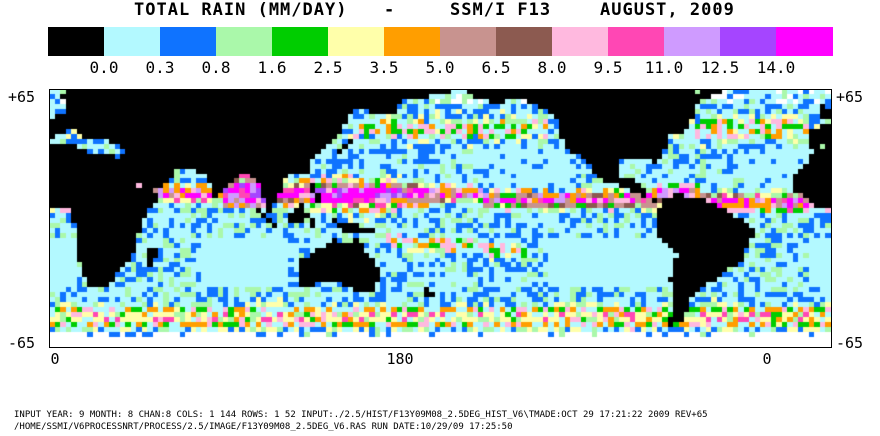 The width and height of the screenshot is (880, 436). What do you see at coordinates (384, 67) in the screenshot?
I see `legend-label: 3.5` at bounding box center [384, 67].